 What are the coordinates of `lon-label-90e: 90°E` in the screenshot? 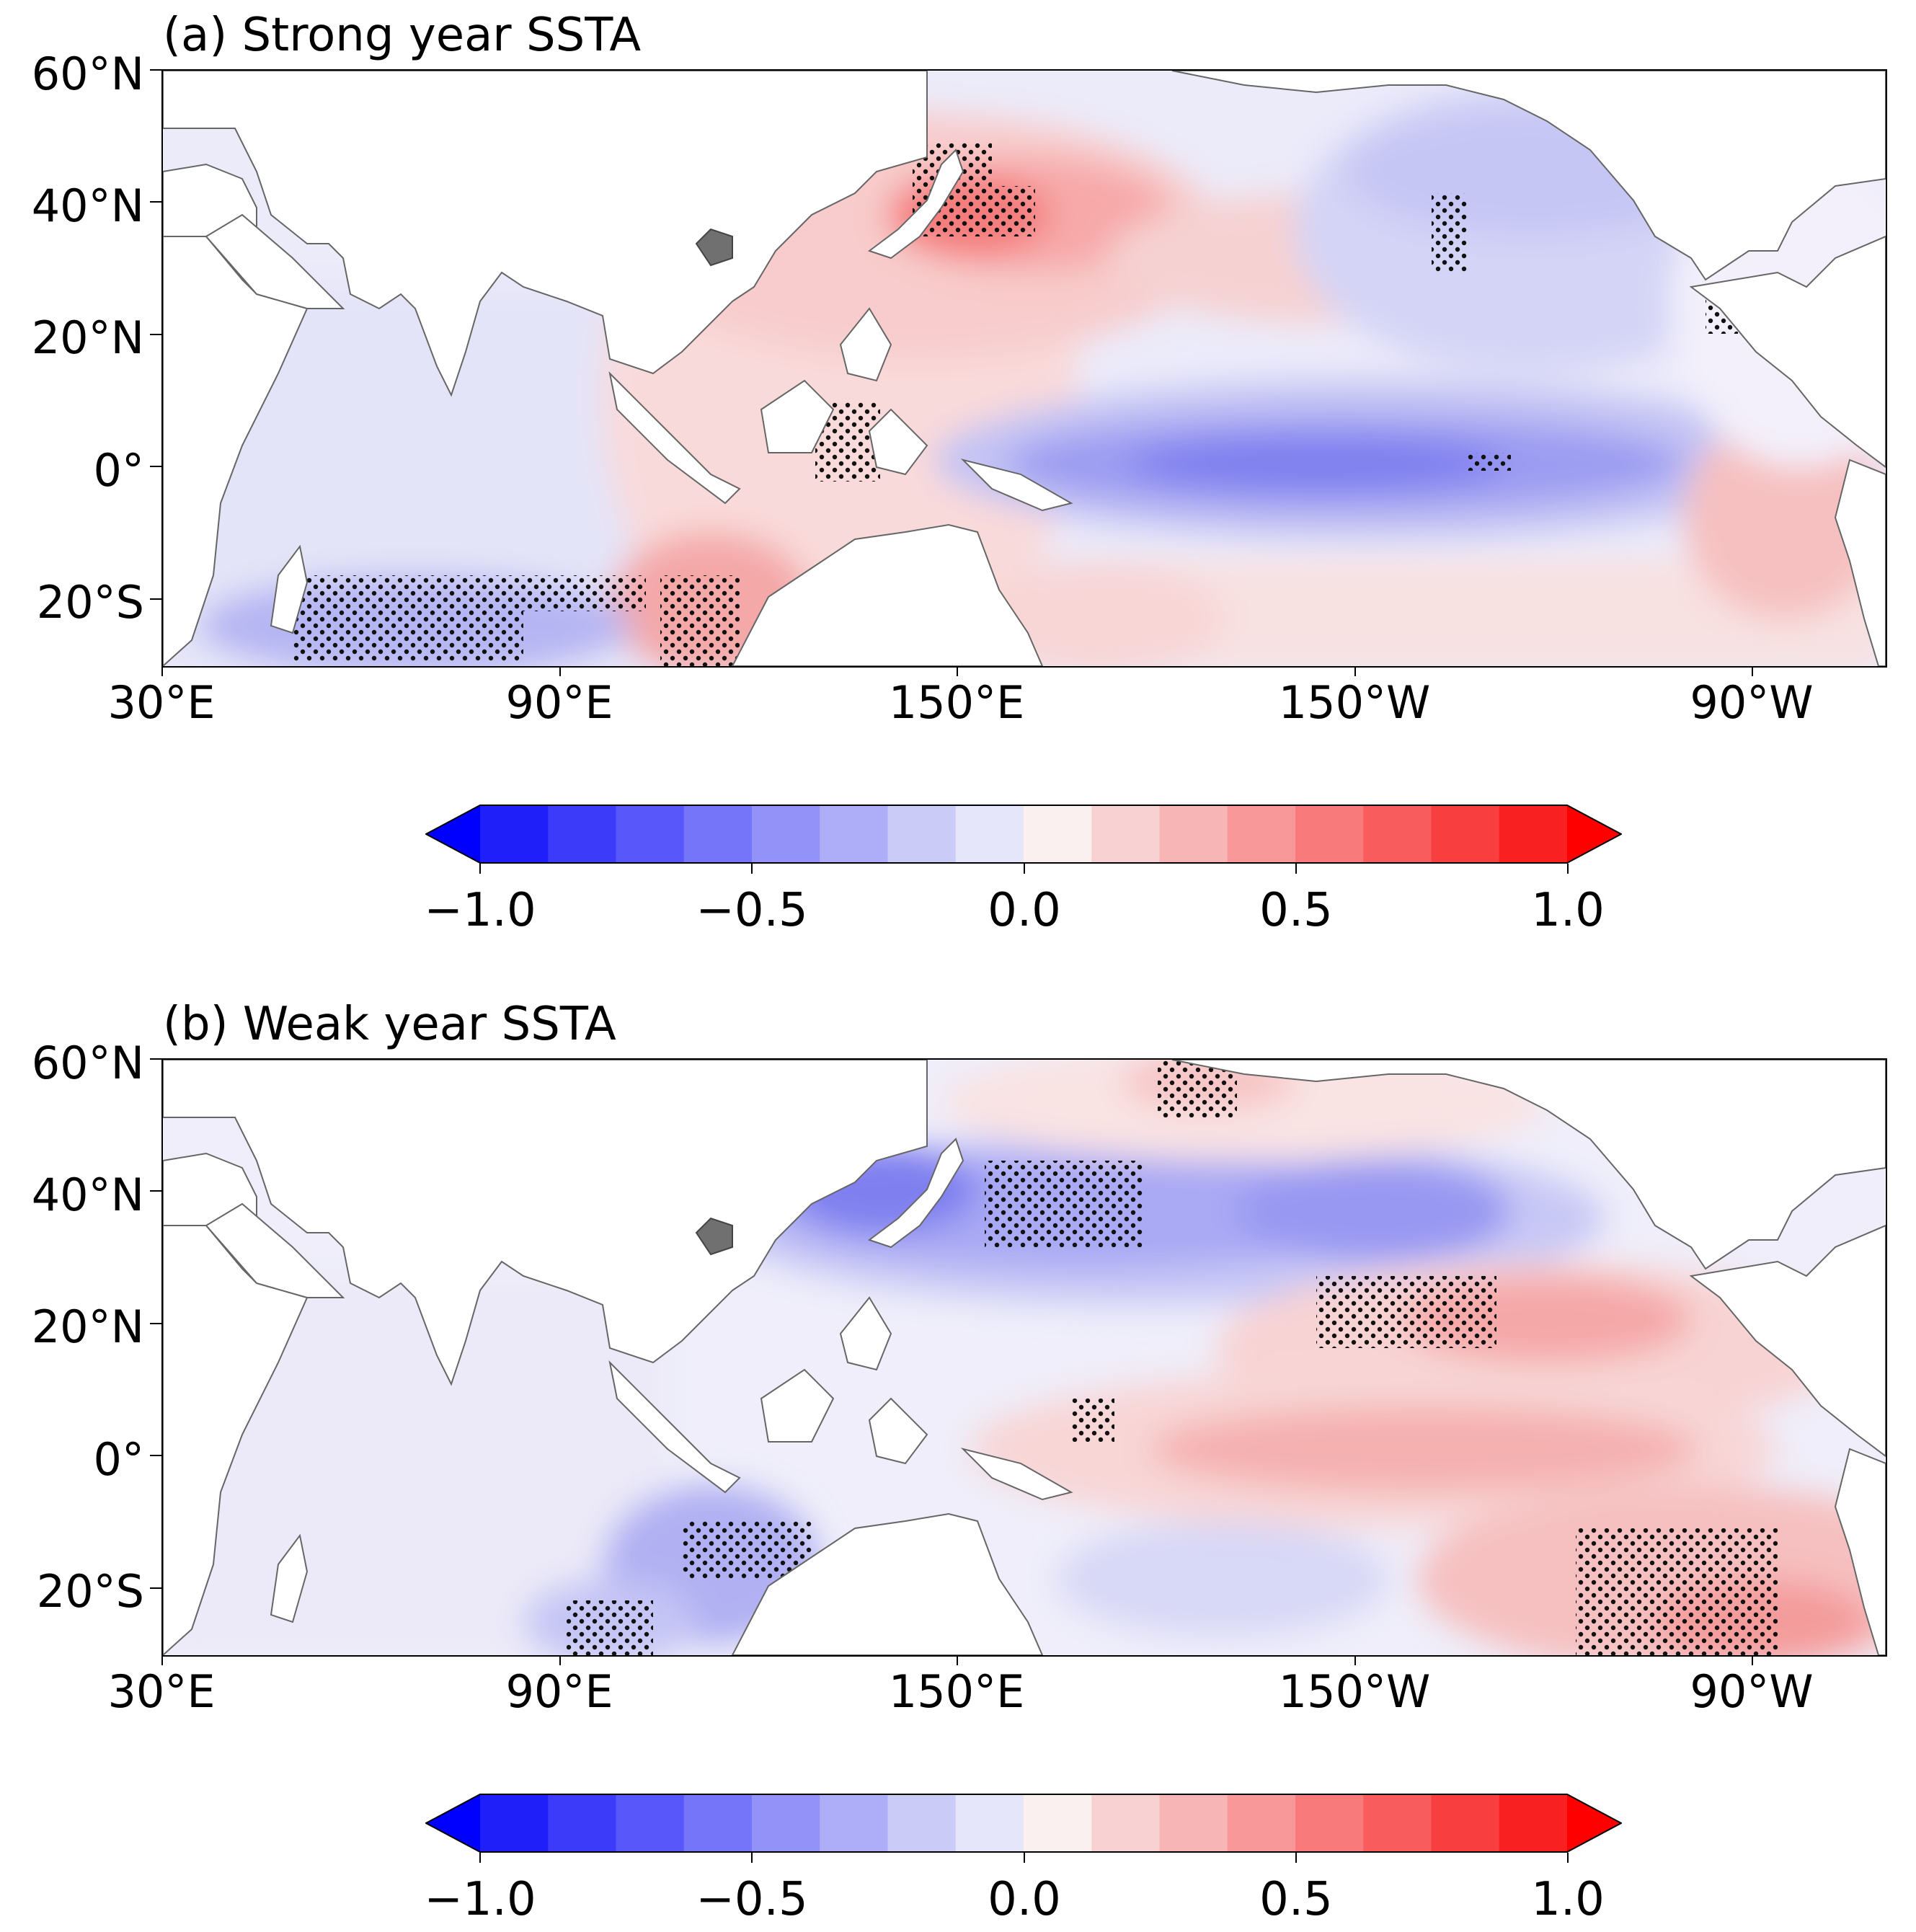 It's located at (559, 702).